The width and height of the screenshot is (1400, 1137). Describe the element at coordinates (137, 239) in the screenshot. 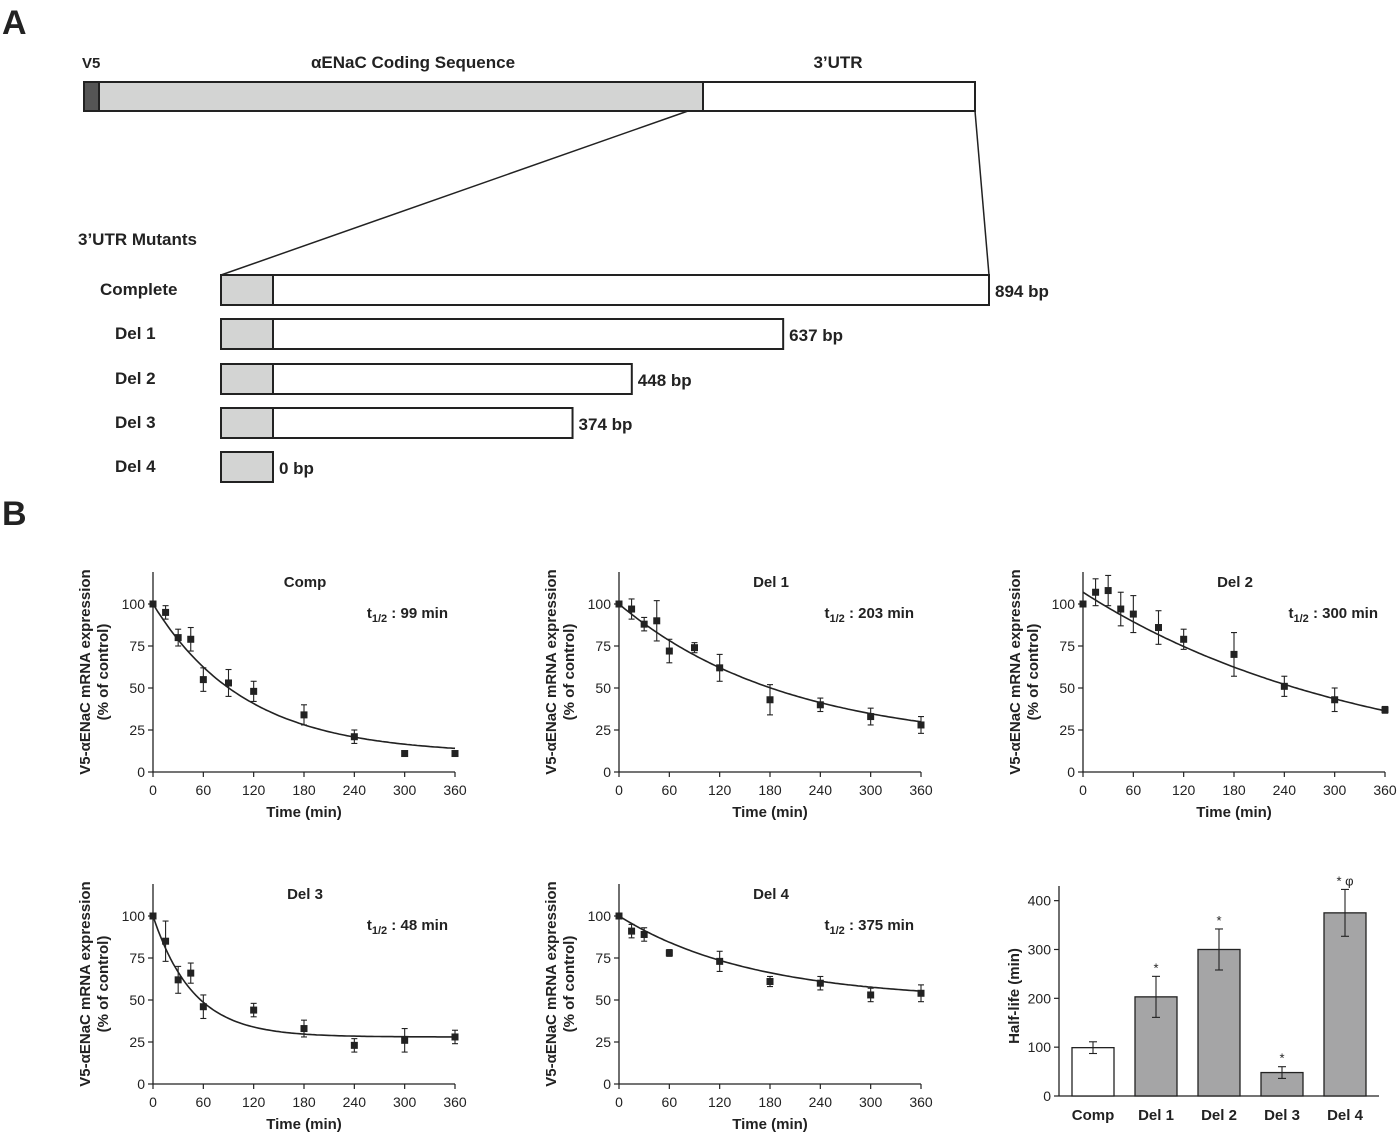

I see `mutants-title: 3’UTR Mutants` at that location.